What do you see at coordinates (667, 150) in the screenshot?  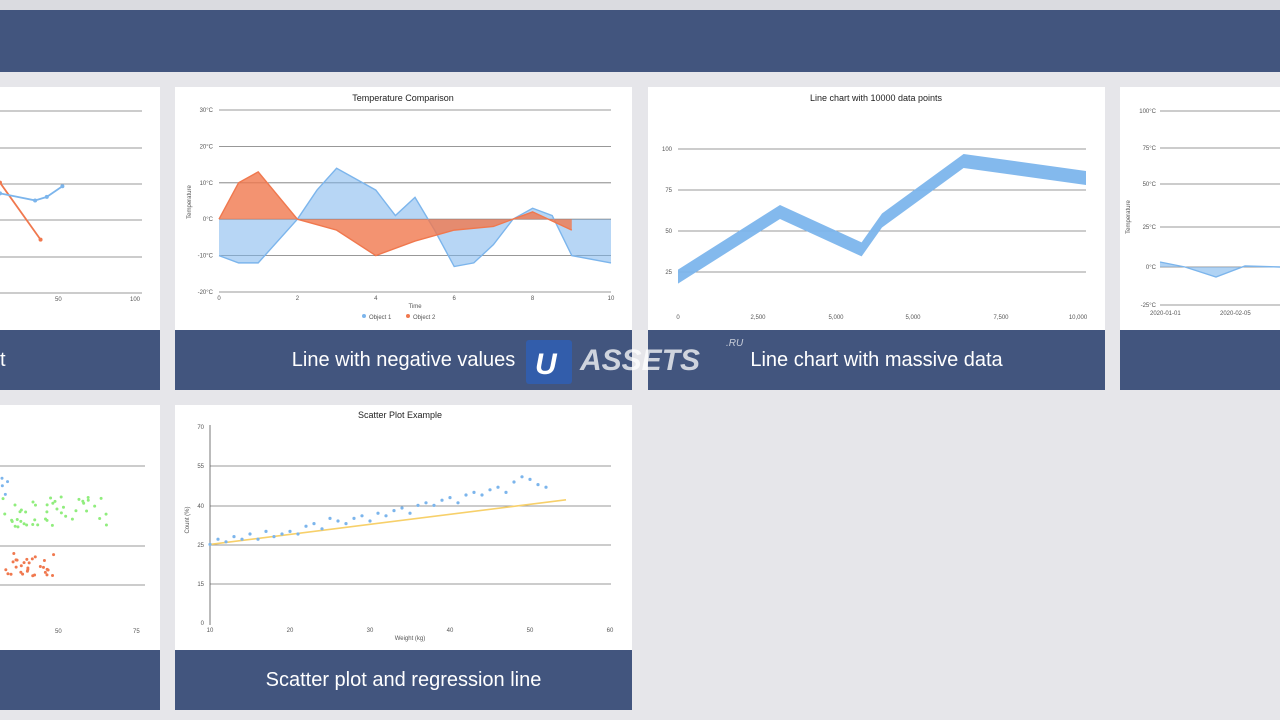 I see `y-tick-label: 100` at bounding box center [667, 150].